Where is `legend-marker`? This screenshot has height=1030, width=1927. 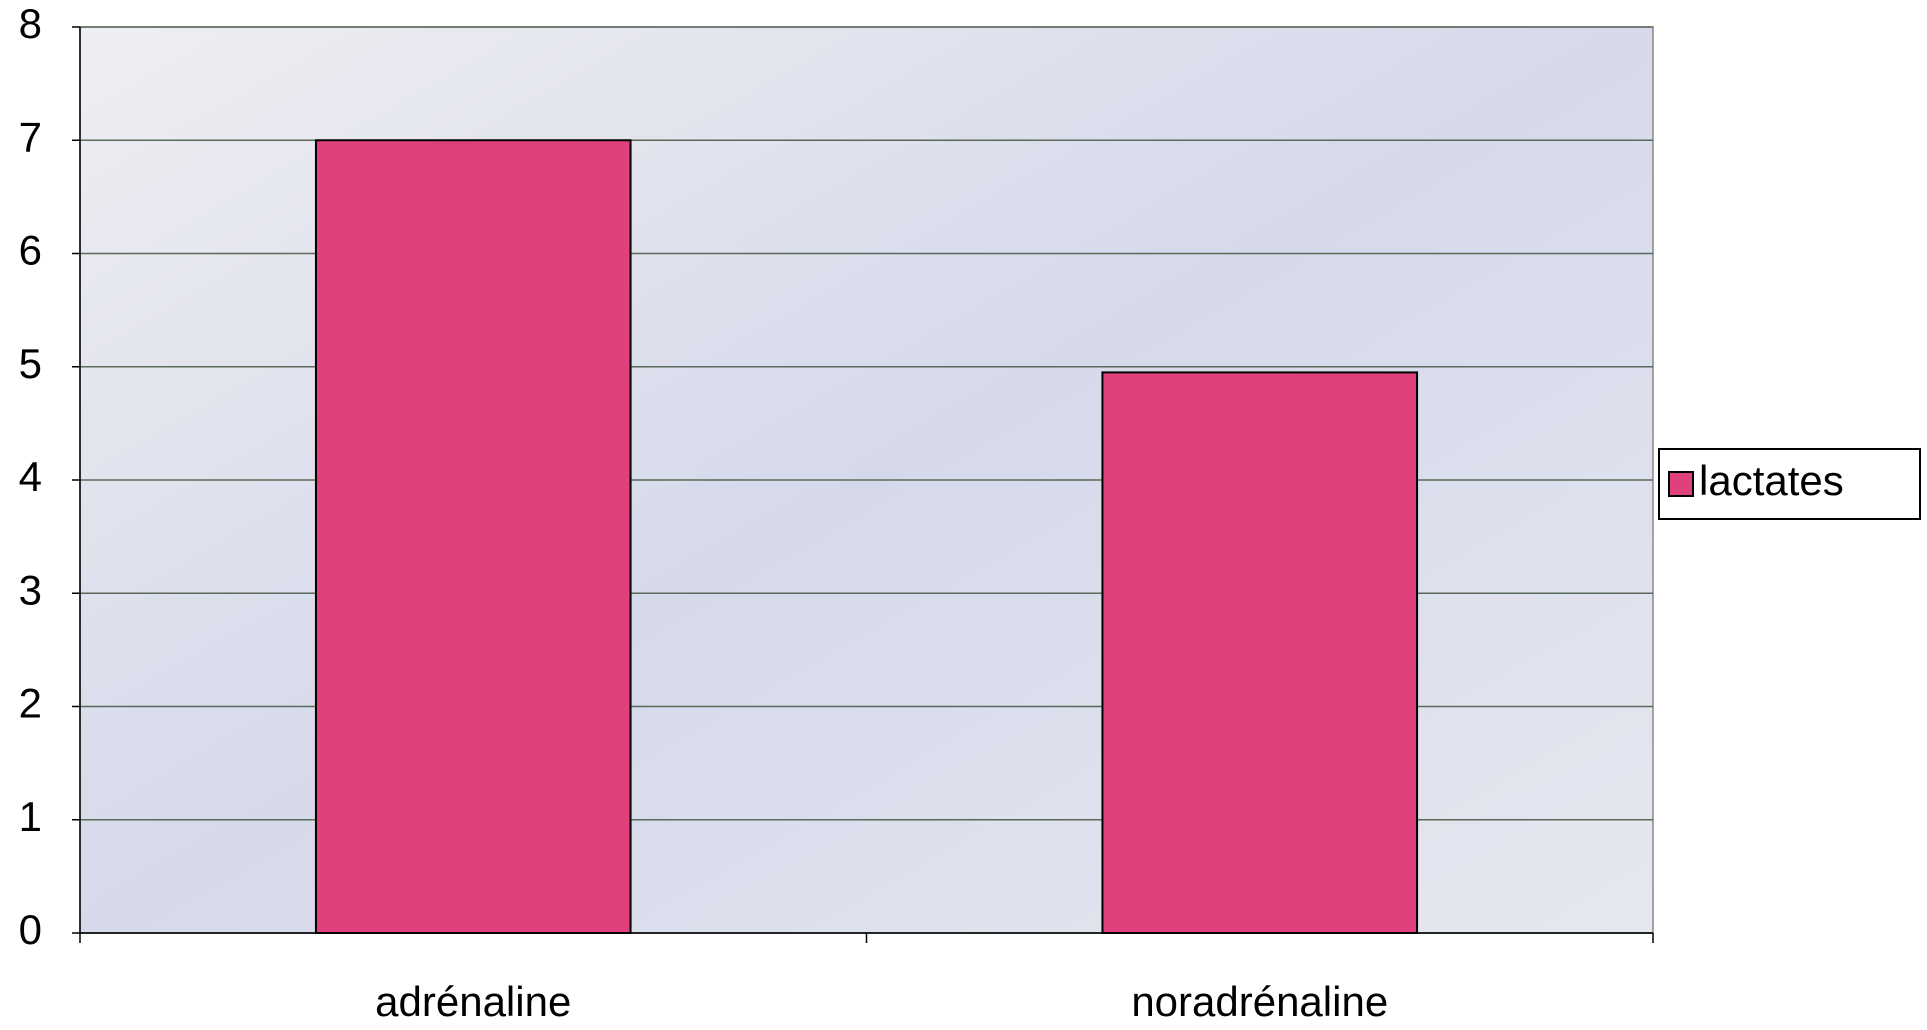 legend-marker is located at coordinates (1681, 484).